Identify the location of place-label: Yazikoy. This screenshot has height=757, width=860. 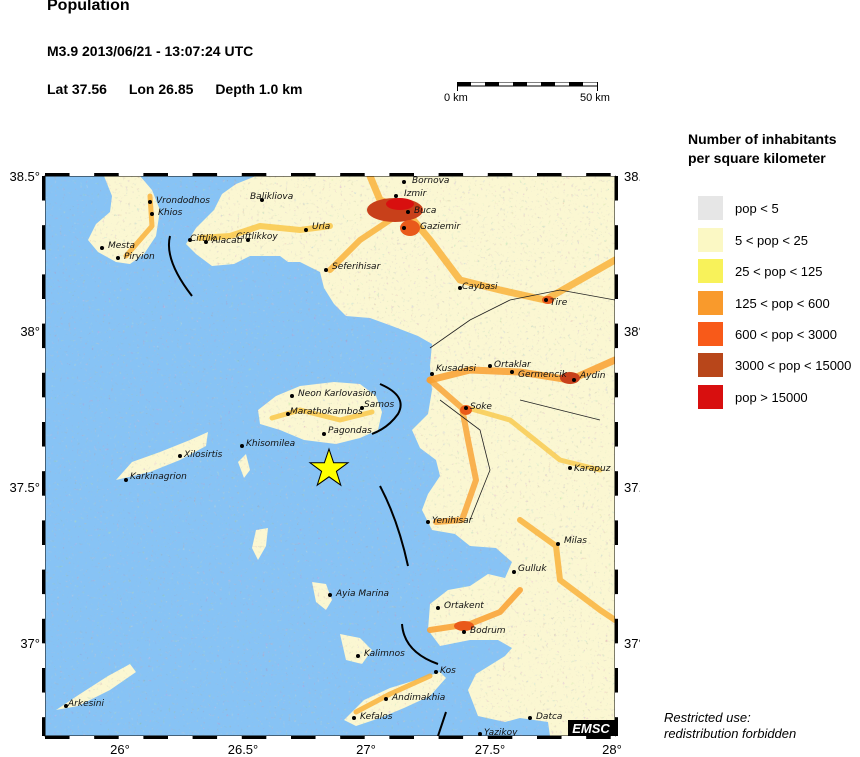
(501, 733).